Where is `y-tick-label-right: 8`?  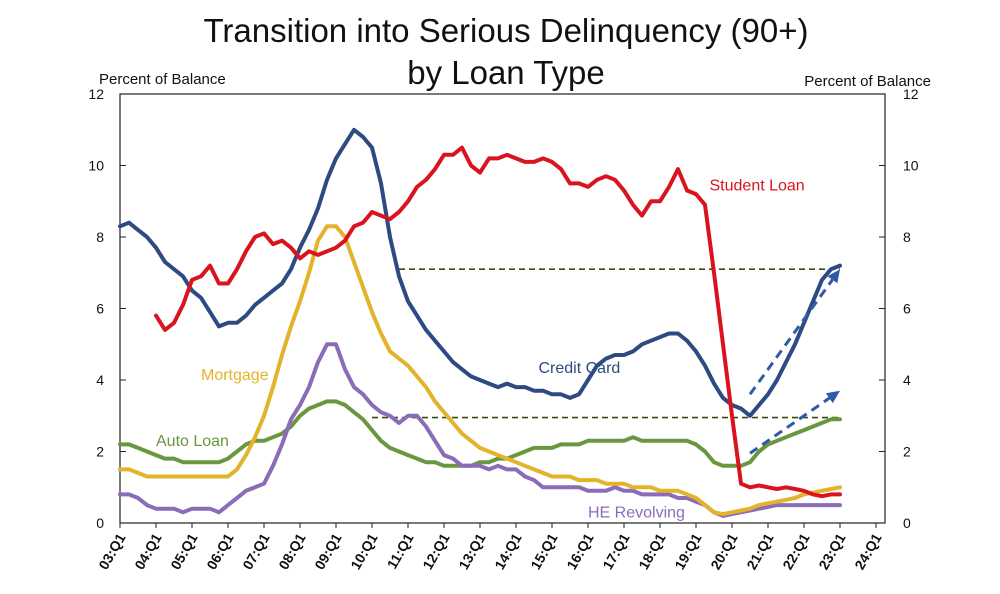
y-tick-label-right: 8 is located at coordinates (907, 237).